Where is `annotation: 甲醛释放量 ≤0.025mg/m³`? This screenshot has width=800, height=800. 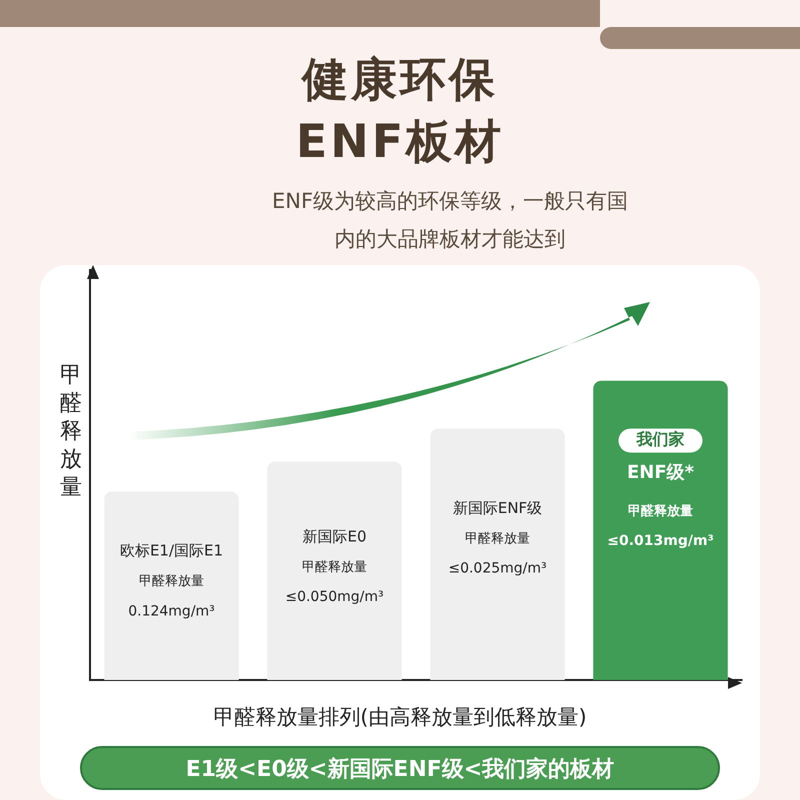 annotation: 甲醛释放量 ≤0.025mg/m³ is located at coordinates (497, 554).